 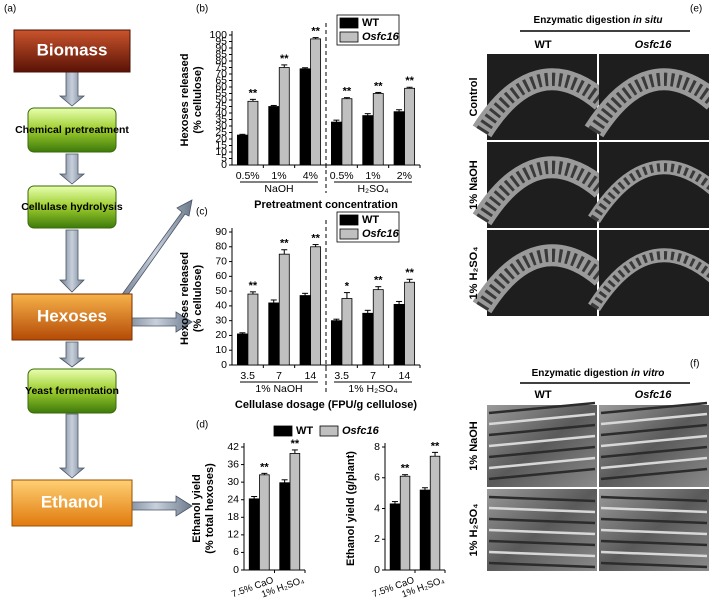 What do you see at coordinates (197, 508) in the screenshot?
I see `y-axis-label: Ethanol yield` at bounding box center [197, 508].